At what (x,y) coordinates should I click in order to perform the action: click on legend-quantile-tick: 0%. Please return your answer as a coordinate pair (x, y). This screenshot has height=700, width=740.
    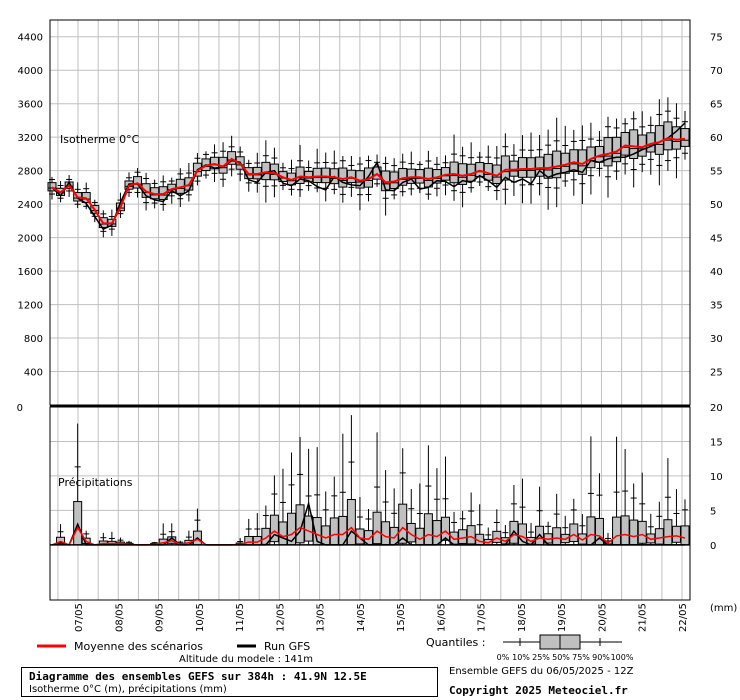
    Looking at the image, I should click on (503, 657).